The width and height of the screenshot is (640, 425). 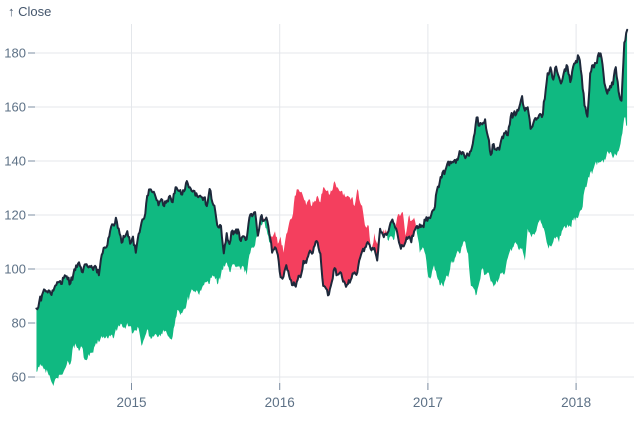 I want to click on x-tick-label: 2015, so click(x=131, y=402).